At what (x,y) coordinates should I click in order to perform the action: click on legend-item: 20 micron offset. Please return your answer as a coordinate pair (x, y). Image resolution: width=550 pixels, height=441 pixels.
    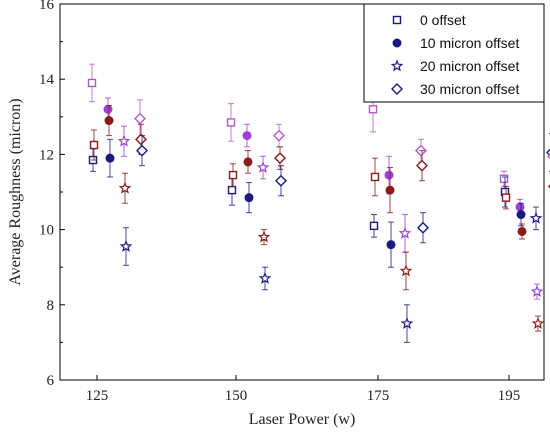
    Looking at the image, I should click on (454, 66).